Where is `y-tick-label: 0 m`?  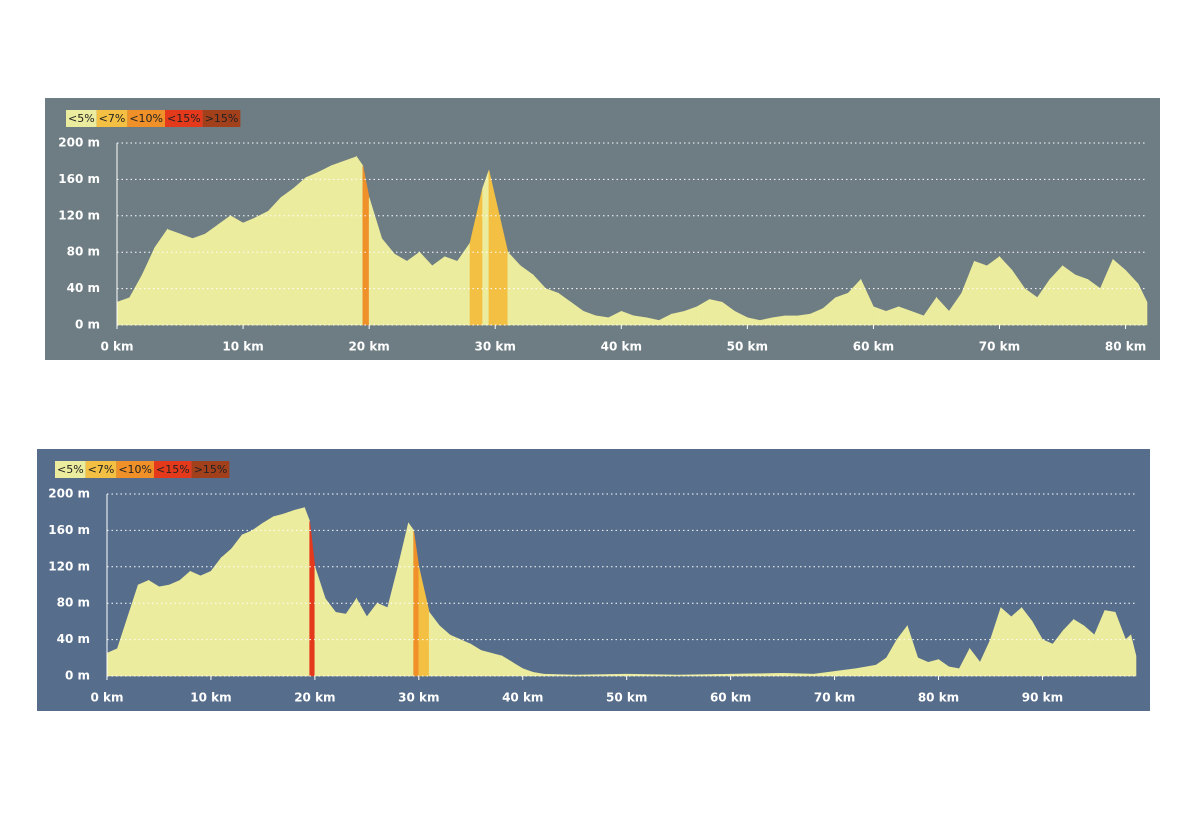
y-tick-label: 0 m is located at coordinates (87, 325).